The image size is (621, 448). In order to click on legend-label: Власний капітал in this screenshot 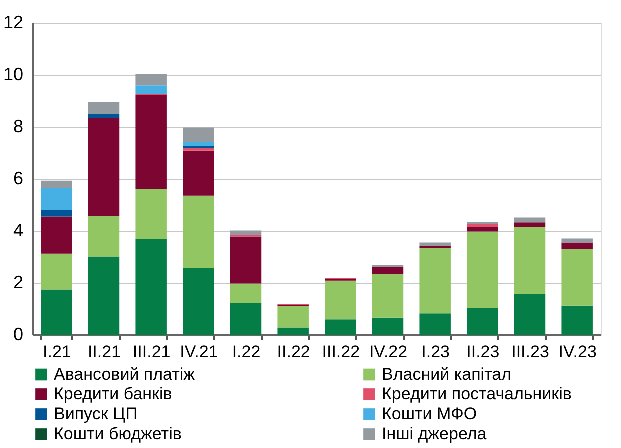, I will do `click(447, 374)`.